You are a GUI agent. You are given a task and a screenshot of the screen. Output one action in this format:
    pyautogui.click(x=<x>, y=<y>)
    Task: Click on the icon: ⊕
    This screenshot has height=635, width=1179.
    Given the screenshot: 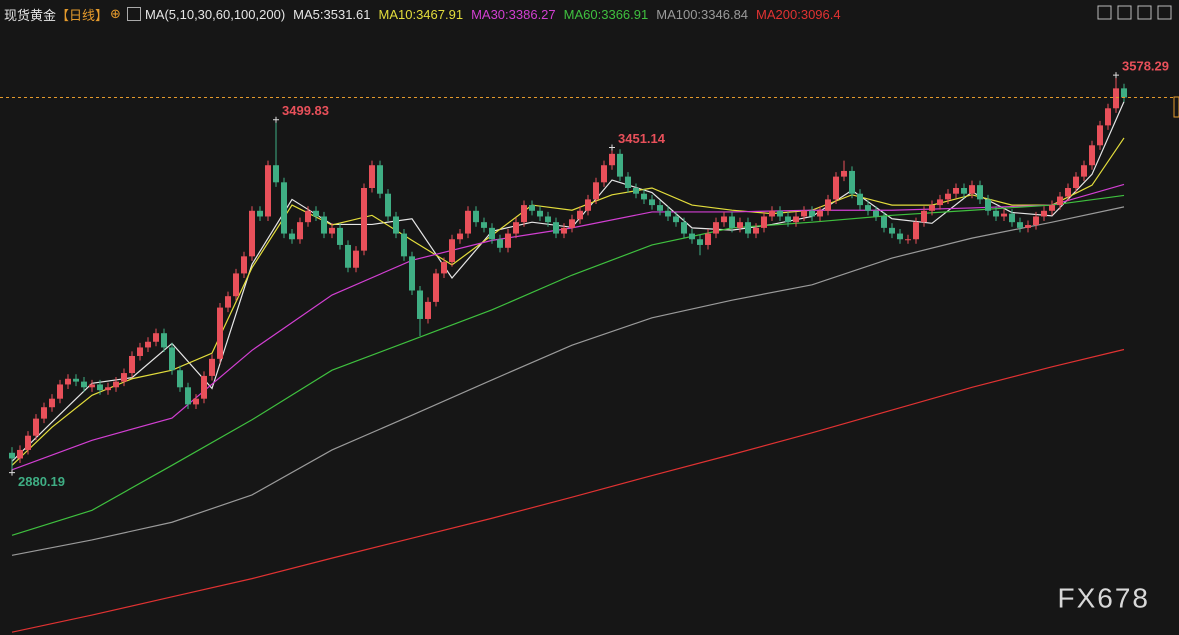 What is the action you would take?
    pyautogui.click(x=115, y=13)
    